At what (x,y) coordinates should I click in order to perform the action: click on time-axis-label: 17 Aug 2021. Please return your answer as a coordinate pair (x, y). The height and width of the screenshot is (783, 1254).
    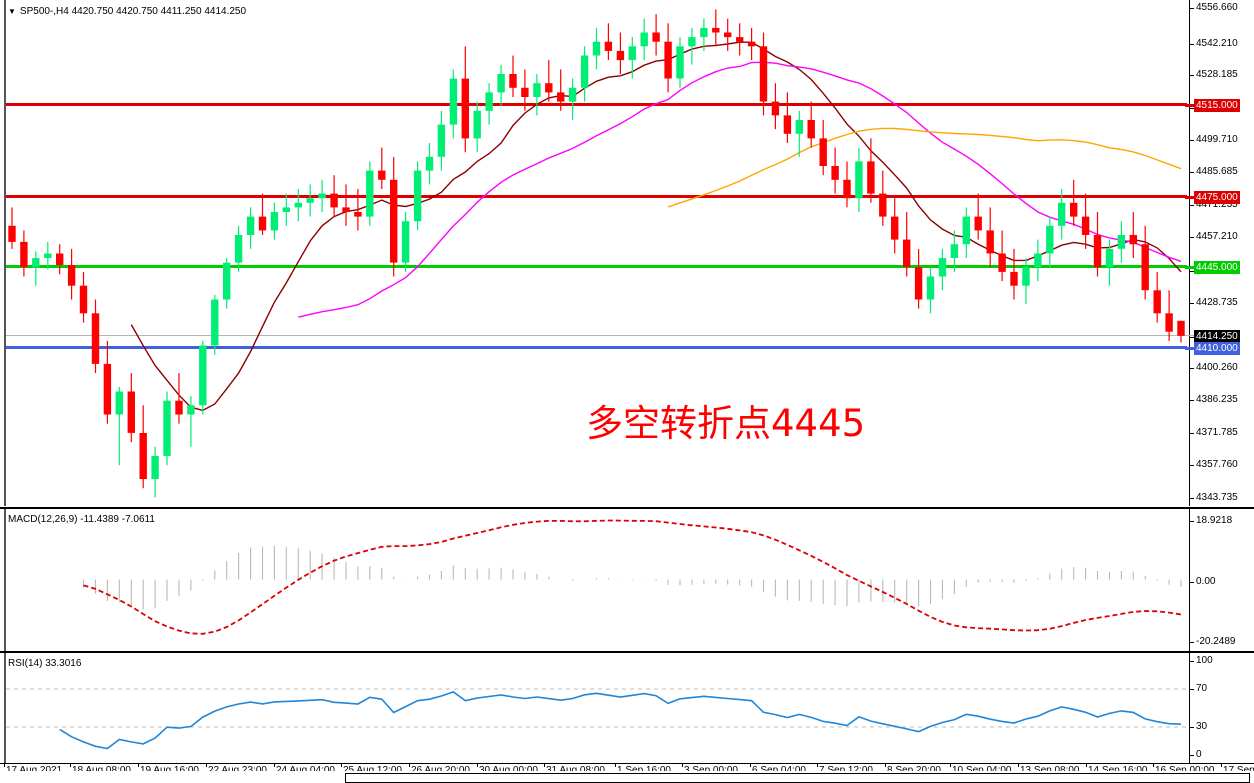
    Looking at the image, I should click on (34, 771).